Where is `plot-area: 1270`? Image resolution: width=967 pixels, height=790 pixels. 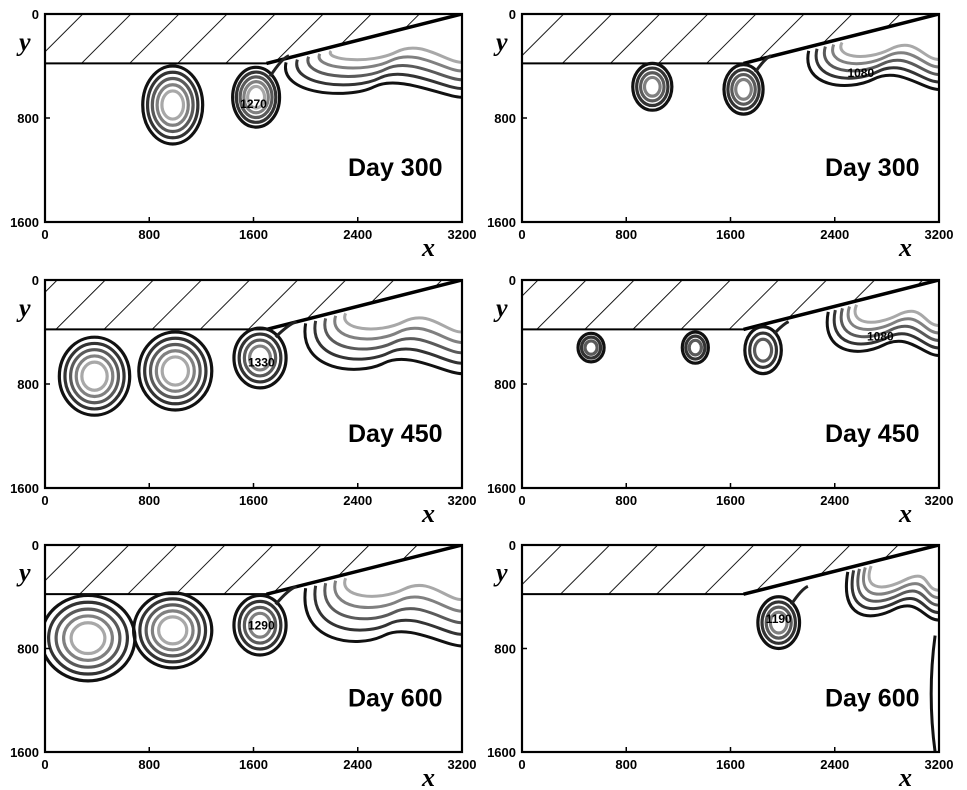 plot-area: 1270 is located at coordinates (253, 80).